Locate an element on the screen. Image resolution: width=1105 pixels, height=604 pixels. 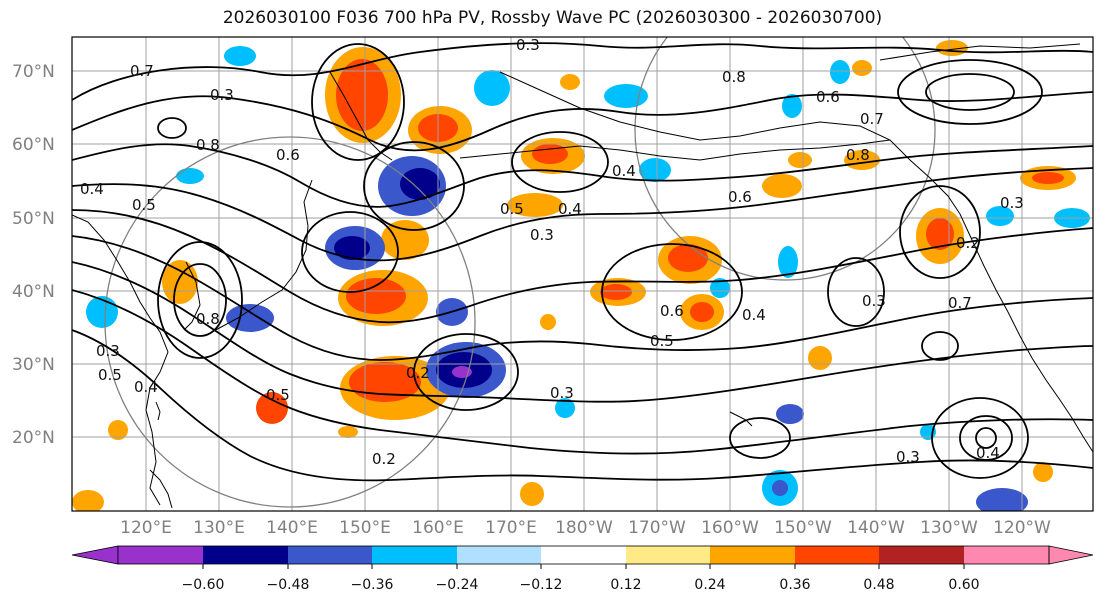
lat-label: 20°N is located at coordinates (33, 438).